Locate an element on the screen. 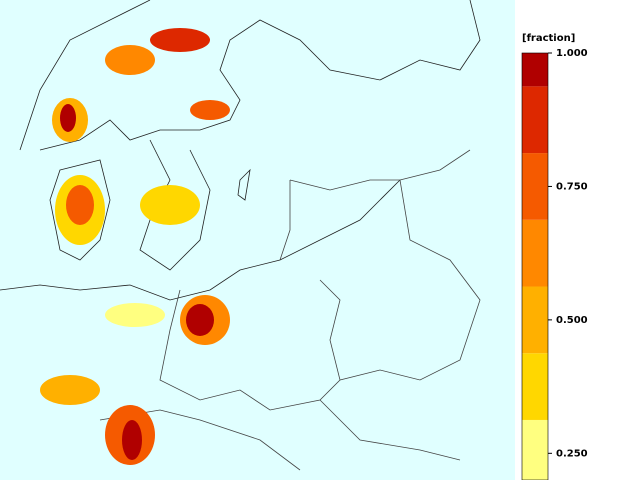 The height and width of the screenshot is (480, 640). colorbar-tick-label: 0.250 is located at coordinates (572, 453).